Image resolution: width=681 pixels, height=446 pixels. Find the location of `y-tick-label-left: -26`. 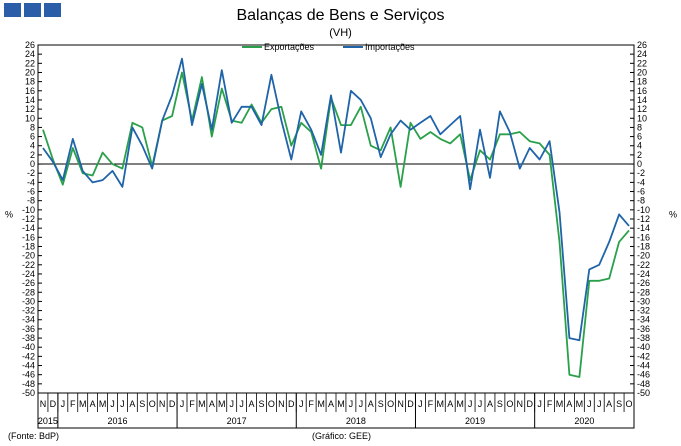

y-tick-label-left: -26 is located at coordinates (28, 283).